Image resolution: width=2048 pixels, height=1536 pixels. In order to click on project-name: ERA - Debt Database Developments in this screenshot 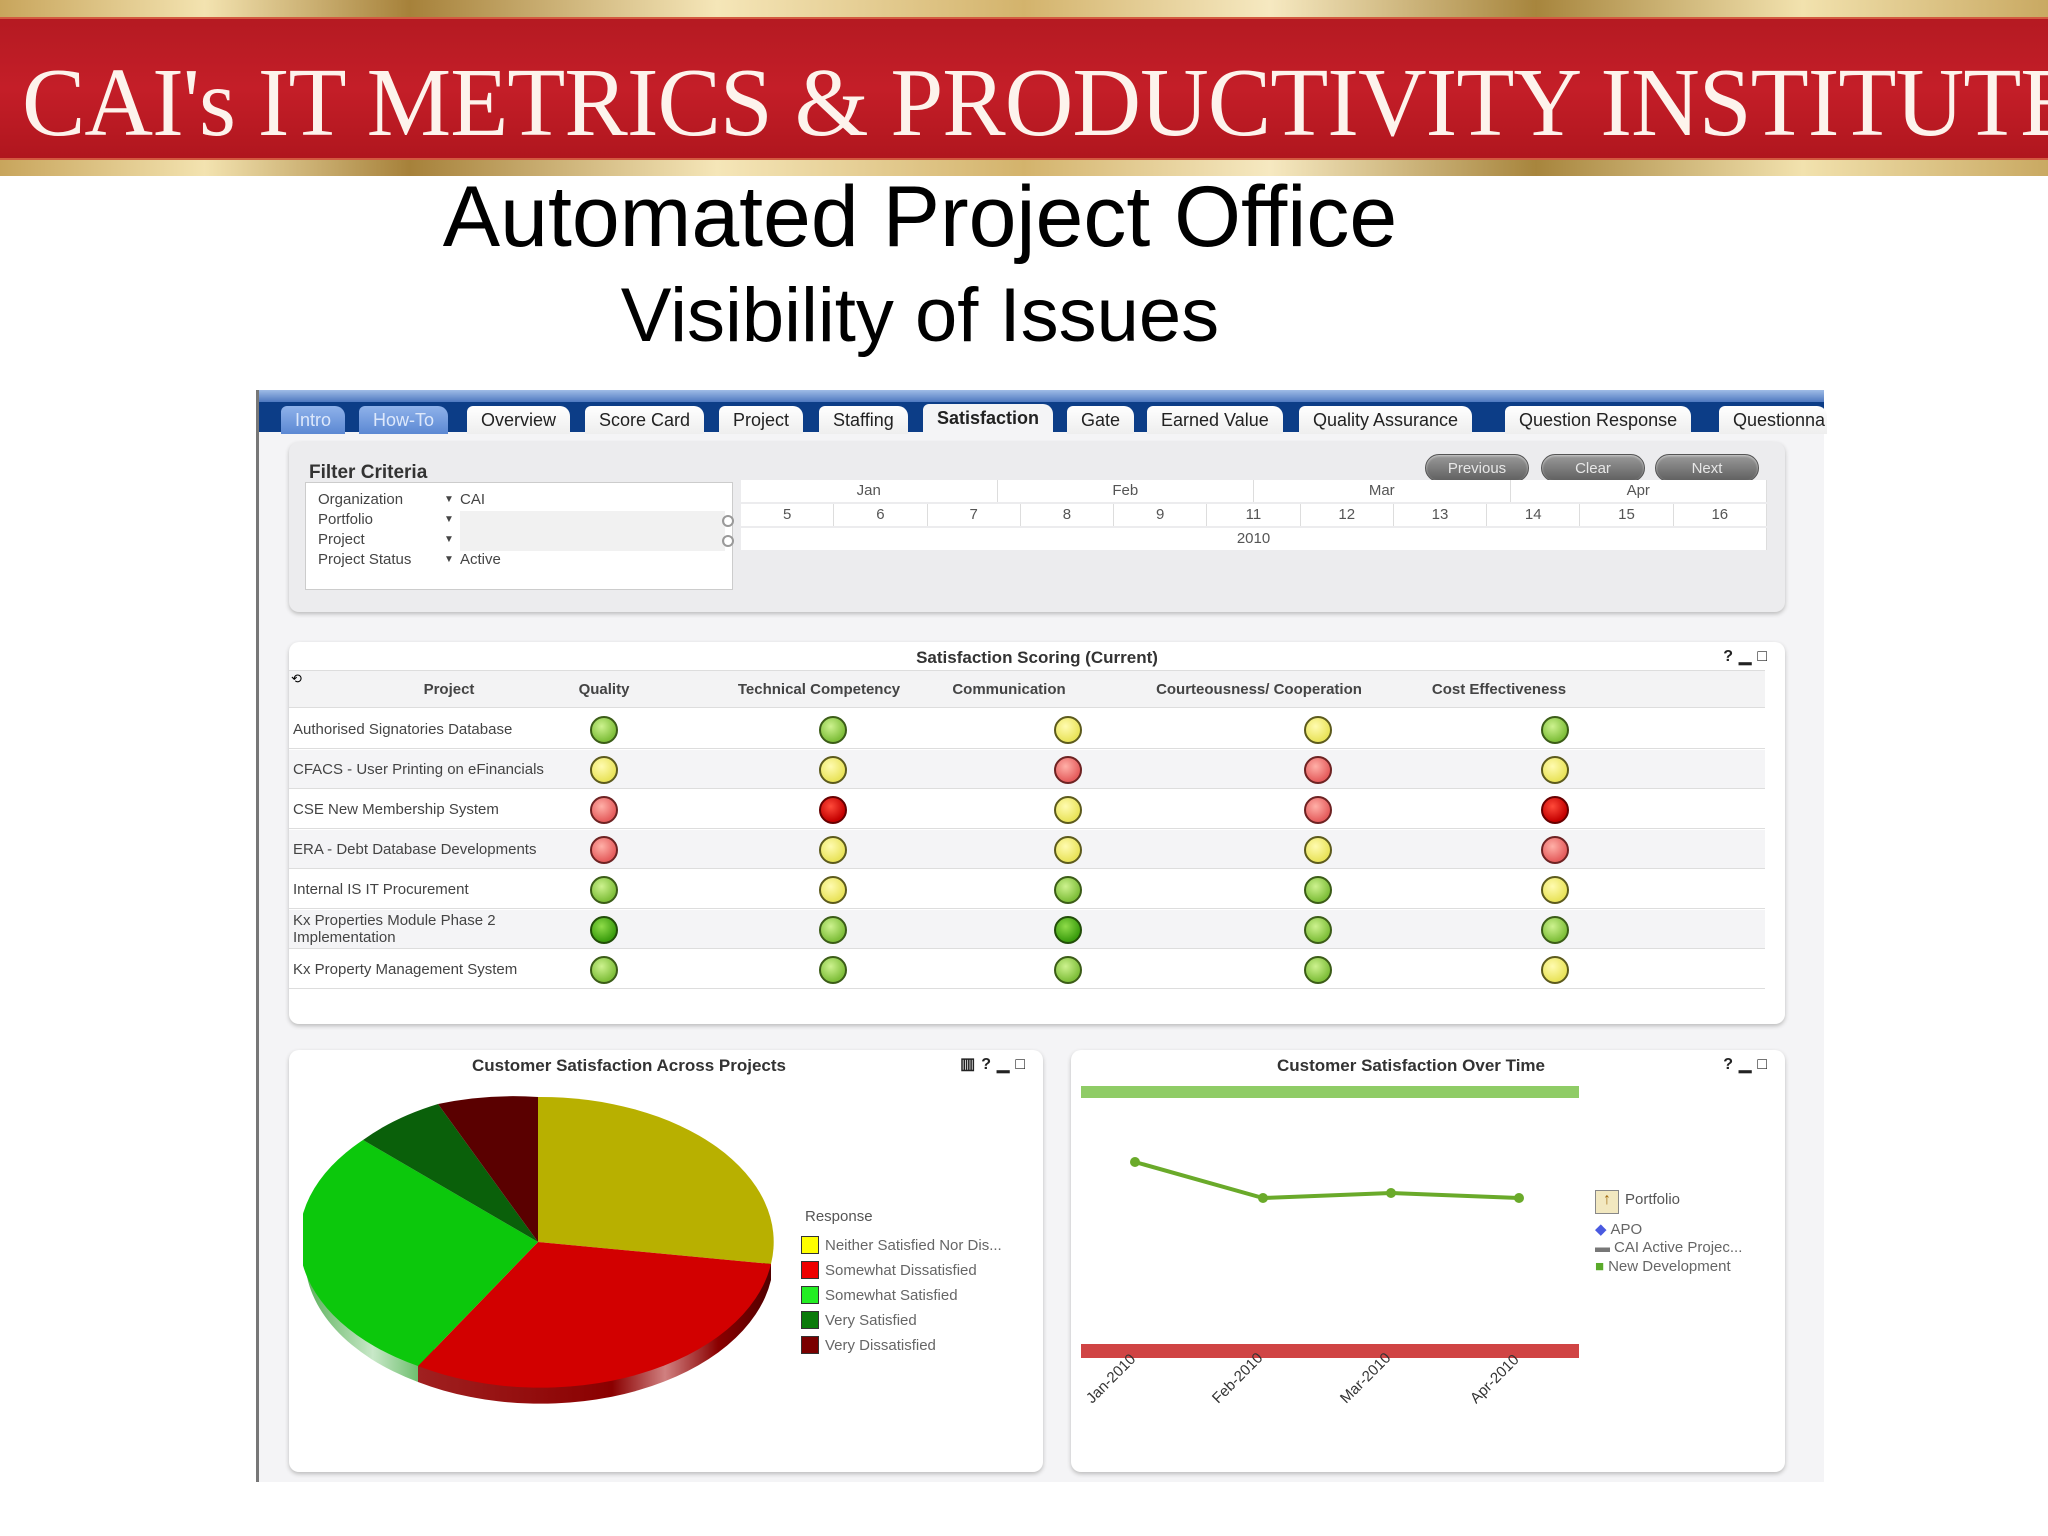, I will do `click(415, 849)`.